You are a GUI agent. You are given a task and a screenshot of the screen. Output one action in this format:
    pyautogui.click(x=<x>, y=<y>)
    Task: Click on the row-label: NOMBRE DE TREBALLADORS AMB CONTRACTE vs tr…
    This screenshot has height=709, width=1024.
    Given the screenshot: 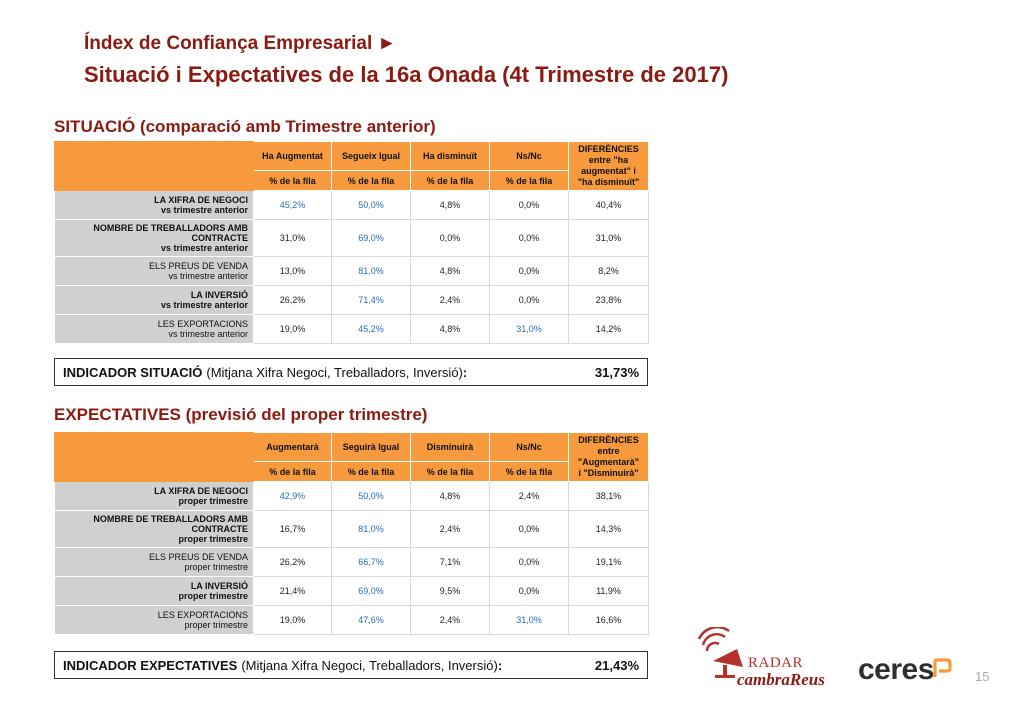 What is the action you would take?
    pyautogui.click(x=154, y=238)
    